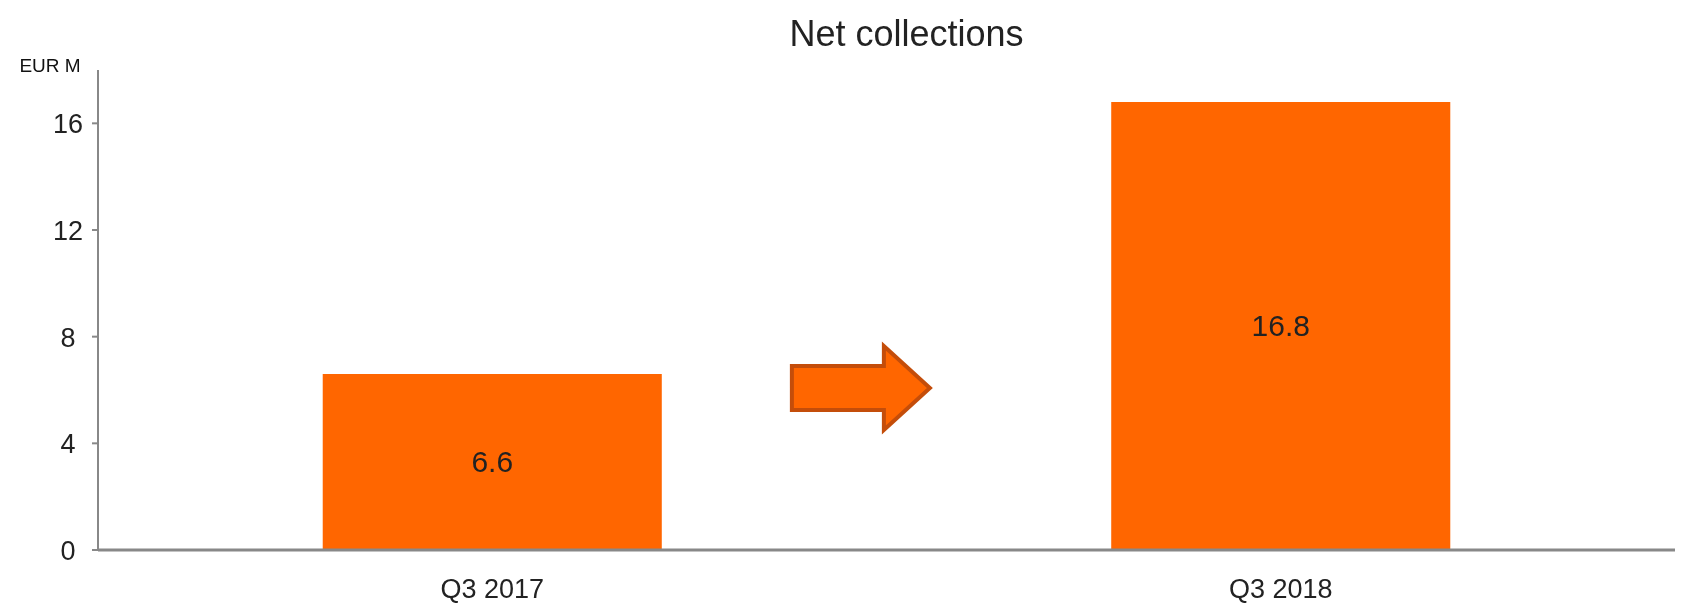 The height and width of the screenshot is (616, 1683). Describe the element at coordinates (906, 33) in the screenshot. I see `chart-title: Net collections` at that location.